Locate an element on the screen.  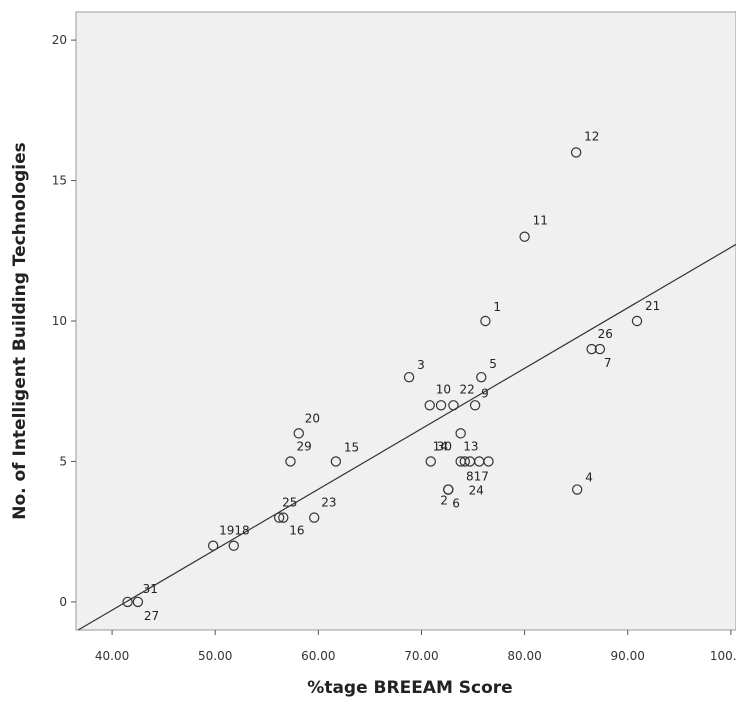
point-label: 6 is located at coordinates (456, 504).